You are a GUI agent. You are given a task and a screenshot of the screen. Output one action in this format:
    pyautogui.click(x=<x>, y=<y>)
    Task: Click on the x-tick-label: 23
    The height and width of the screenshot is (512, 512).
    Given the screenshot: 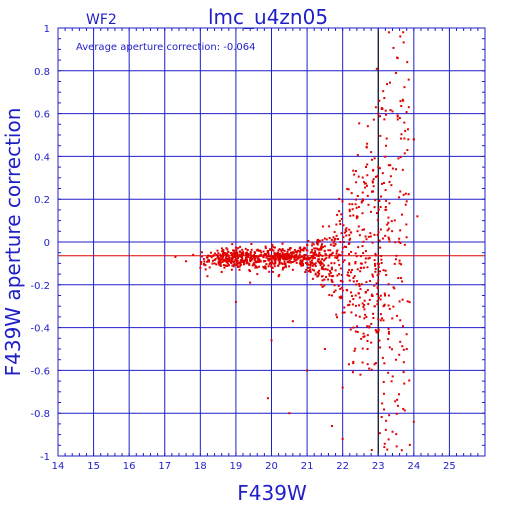 What is the action you would take?
    pyautogui.click(x=378, y=466)
    